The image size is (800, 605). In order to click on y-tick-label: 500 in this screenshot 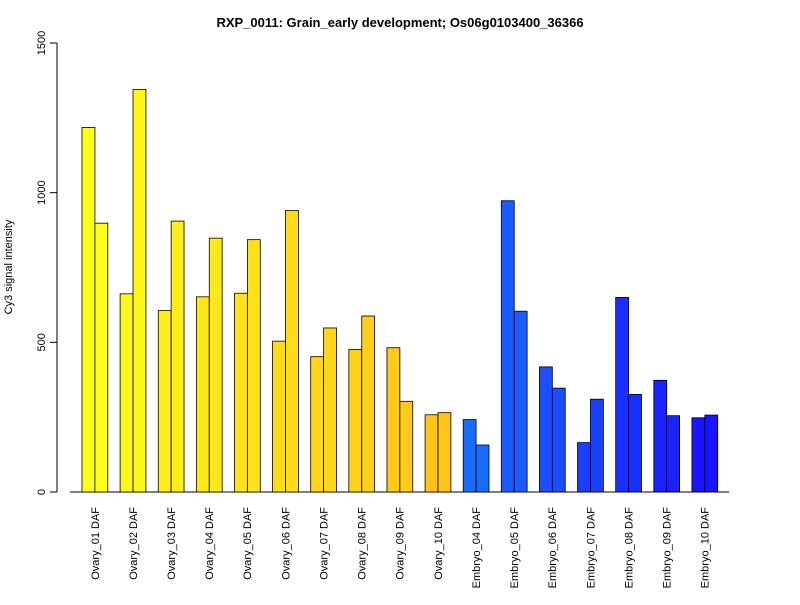, I will do `click(42, 342)`.